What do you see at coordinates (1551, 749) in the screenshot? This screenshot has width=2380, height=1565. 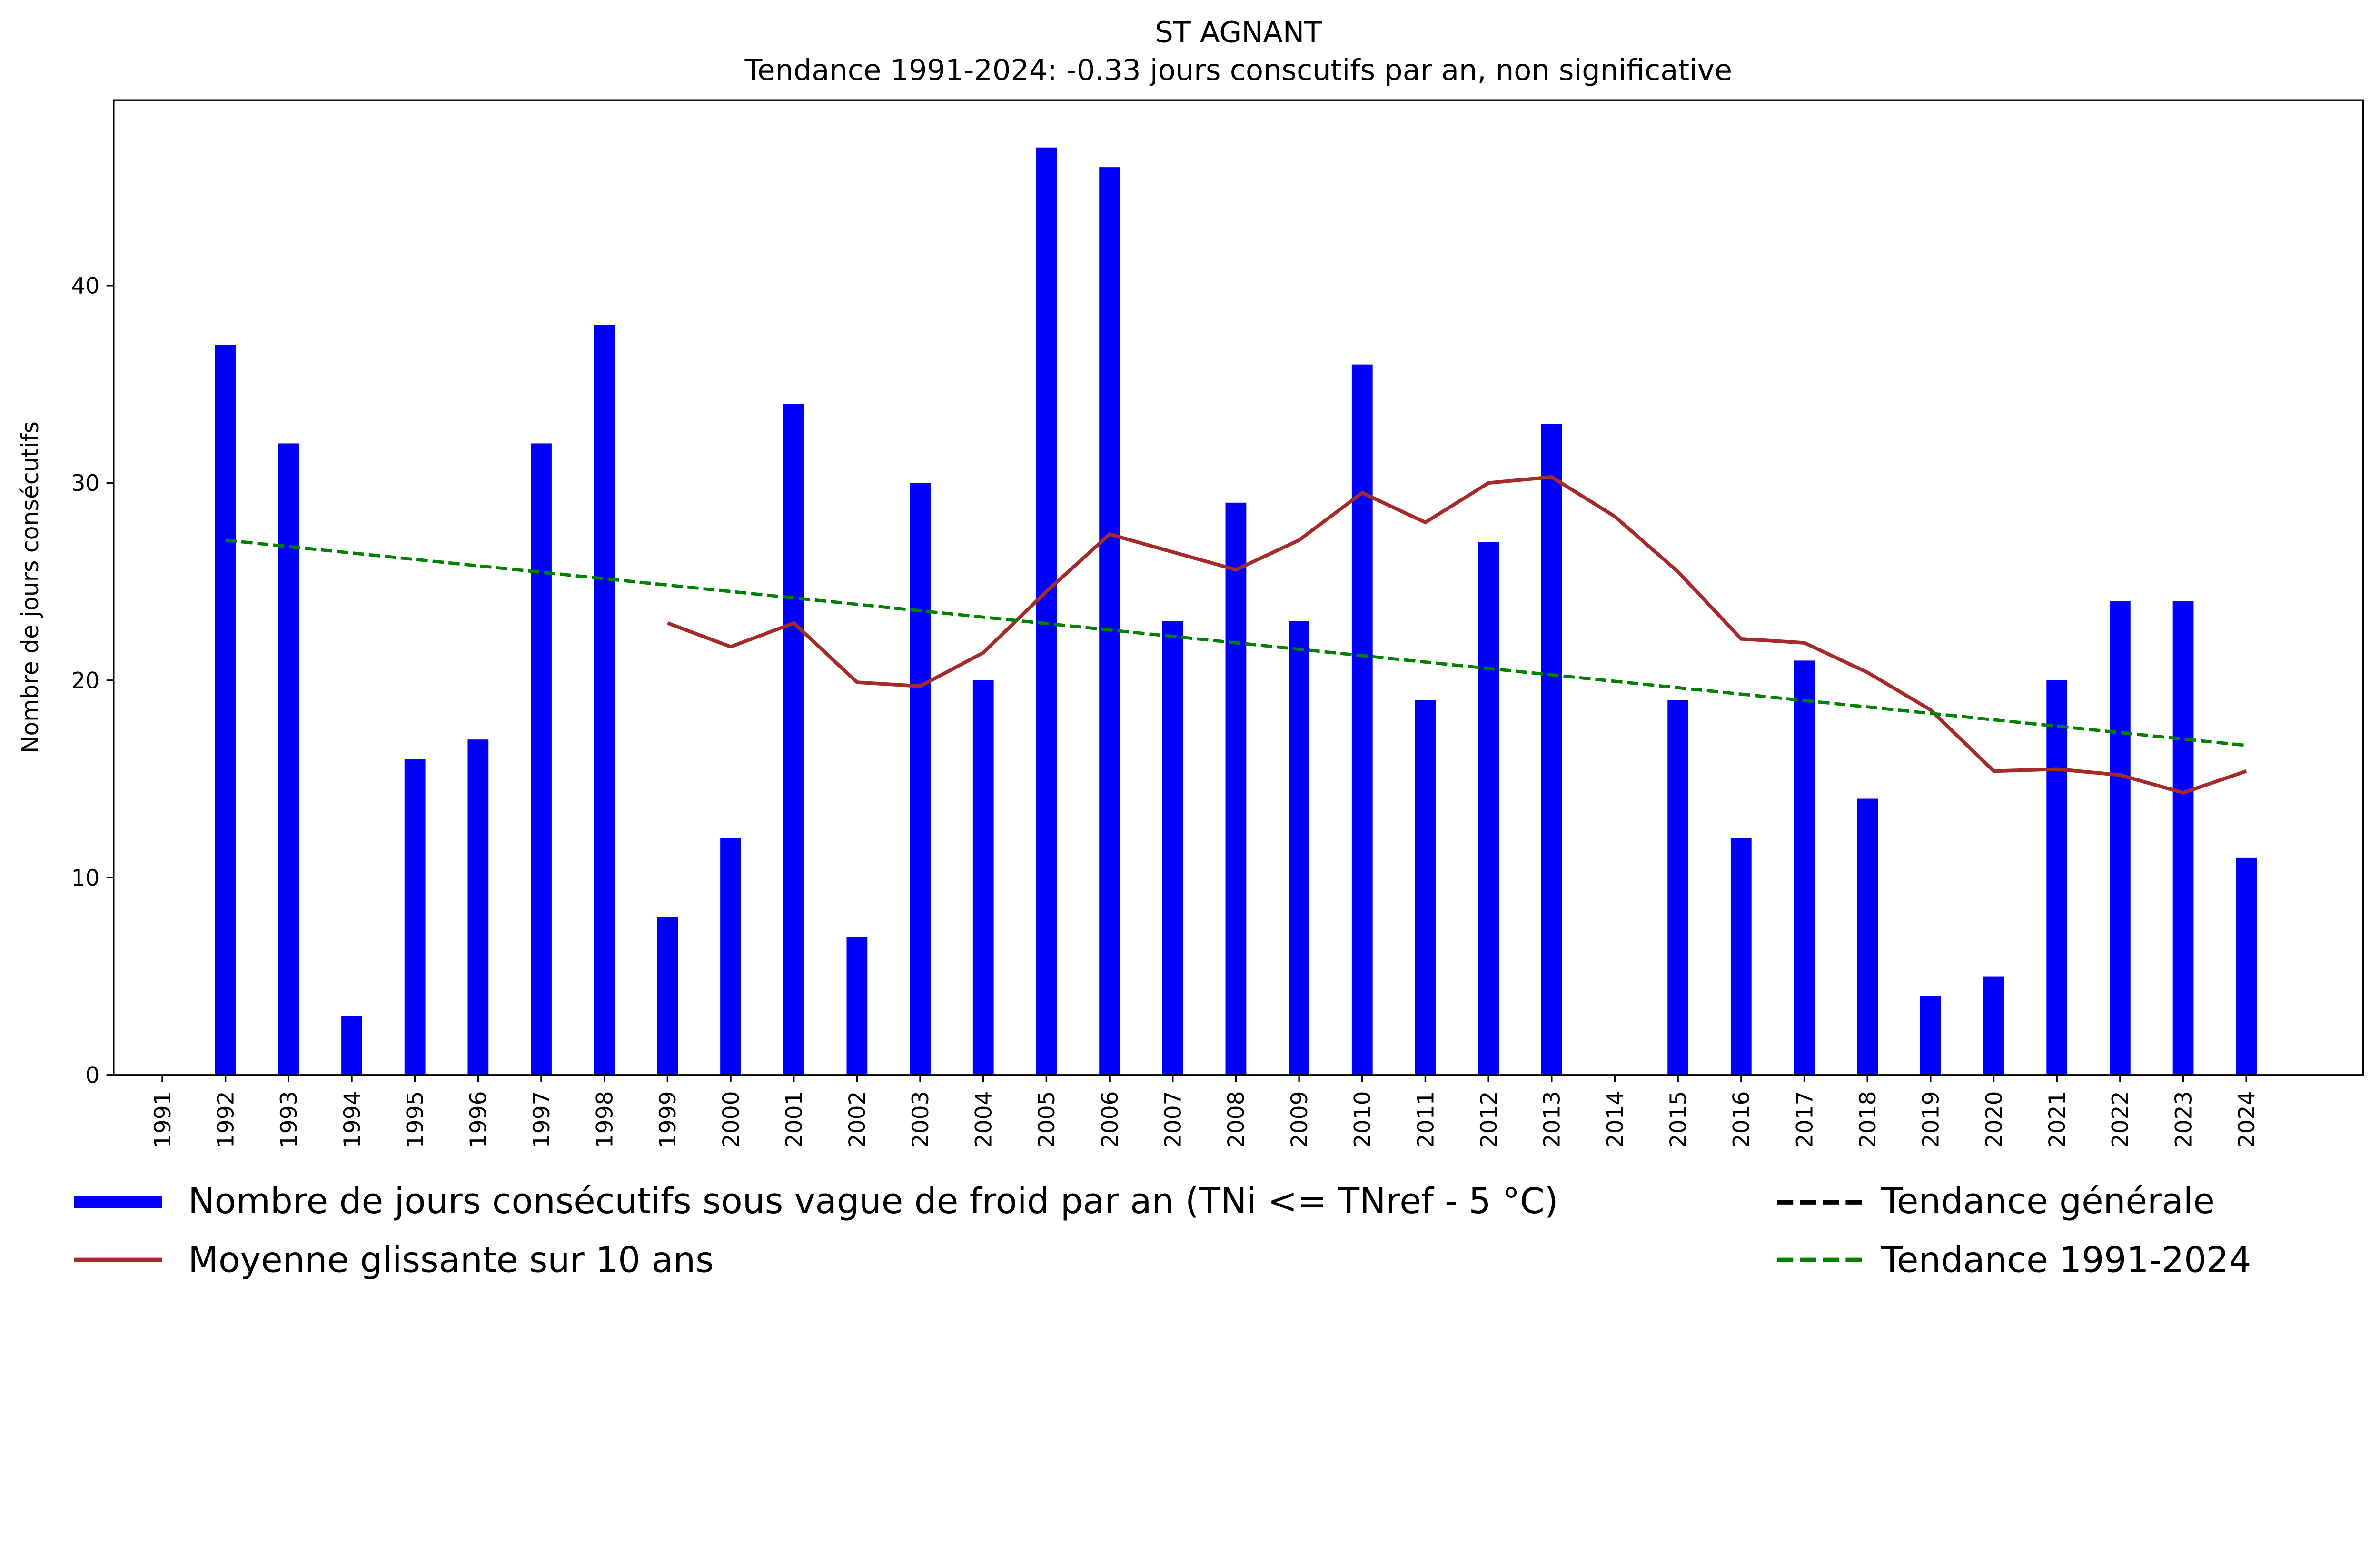 I see `bar-2013` at bounding box center [1551, 749].